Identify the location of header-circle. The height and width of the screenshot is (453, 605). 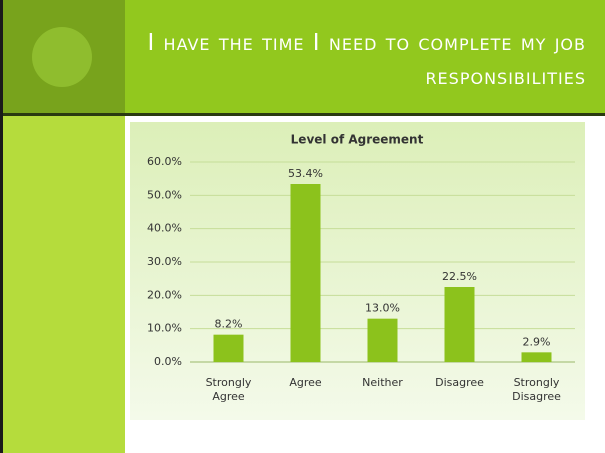
(62, 57).